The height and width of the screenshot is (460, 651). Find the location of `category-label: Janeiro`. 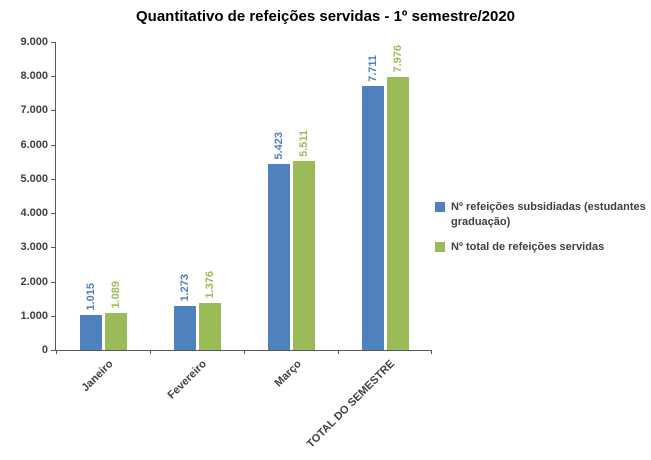

category-label: Janeiro is located at coordinates (97, 376).